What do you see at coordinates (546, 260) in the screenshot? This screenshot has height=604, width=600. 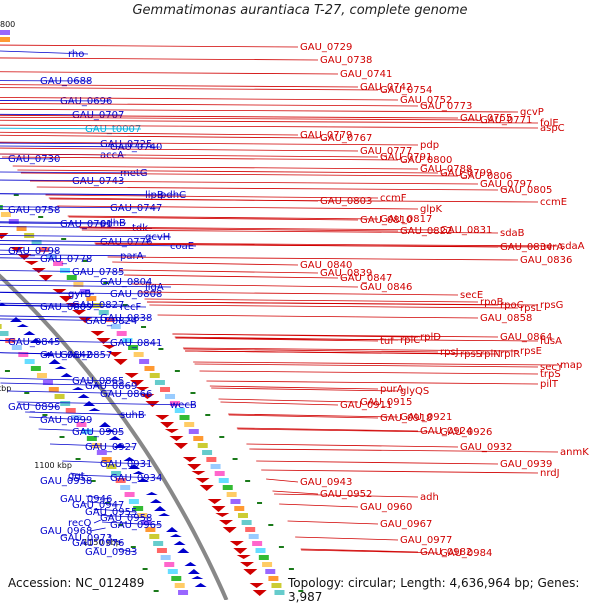 I see `gene-label-right: GAU_0836` at bounding box center [546, 260].